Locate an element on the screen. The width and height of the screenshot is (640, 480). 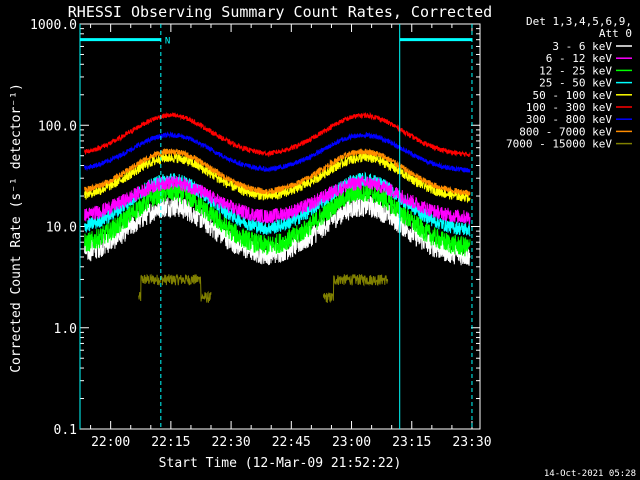
legend-label: 800 - 7000 keV is located at coordinates (565, 131).